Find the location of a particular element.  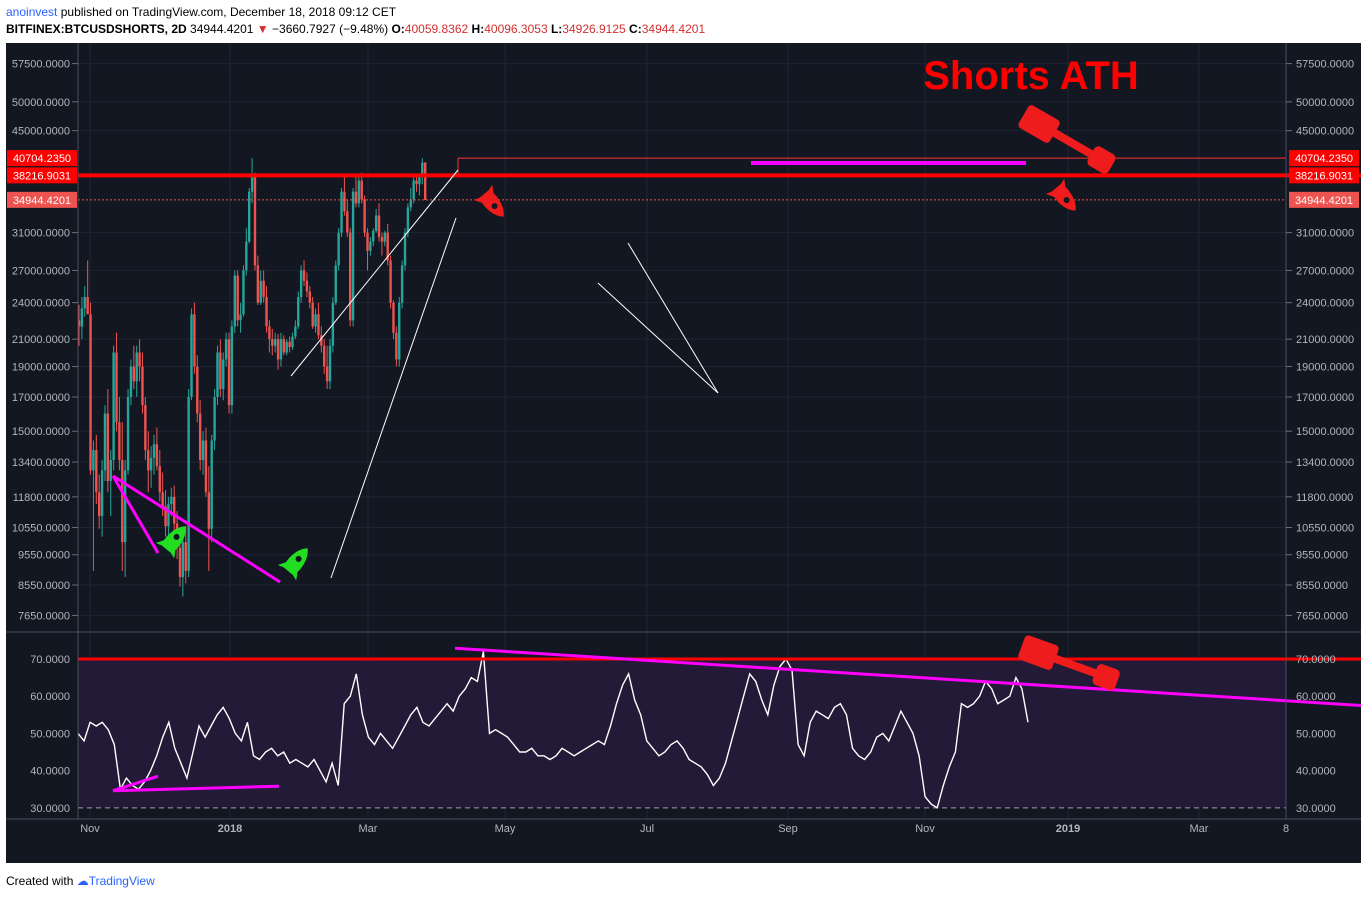

price-tick-label-right: 13400.0000 is located at coordinates (1325, 463).